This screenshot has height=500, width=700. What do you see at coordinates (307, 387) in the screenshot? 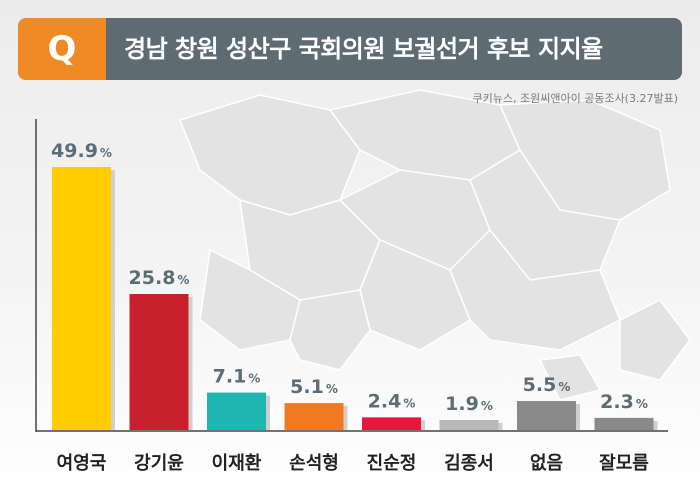
I see `value-number: 5.1` at bounding box center [307, 387].